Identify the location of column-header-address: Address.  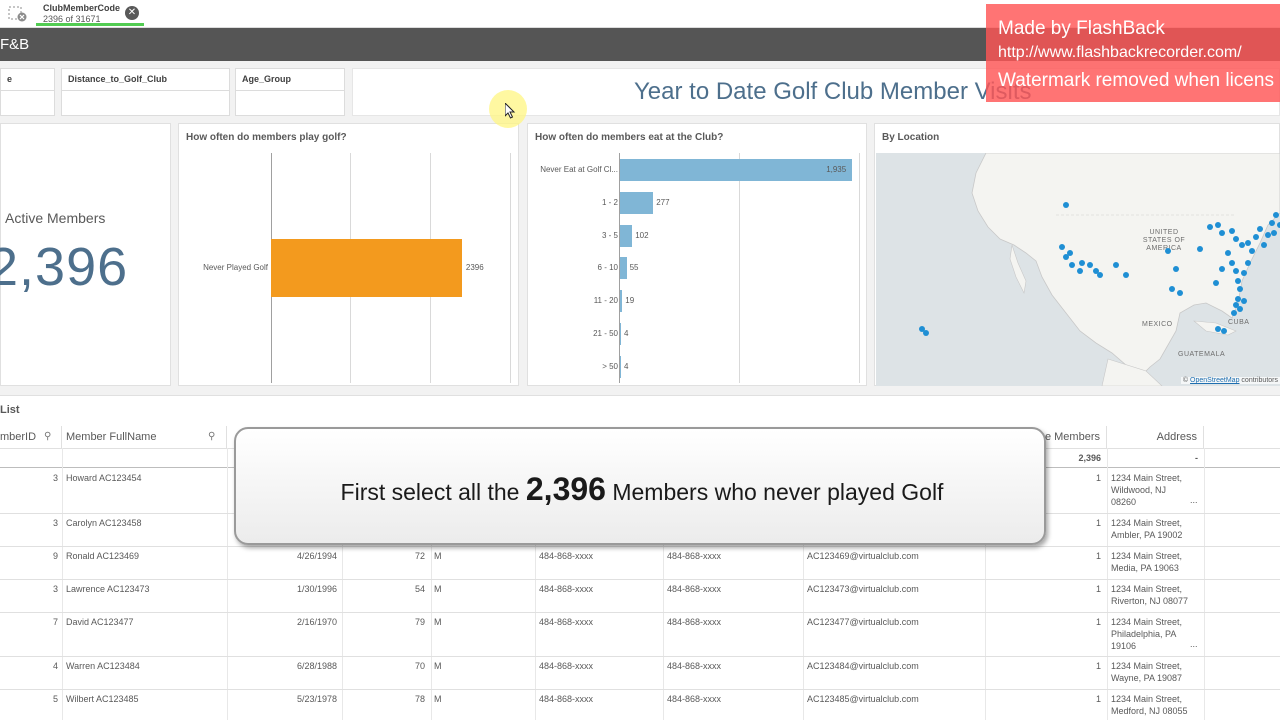
(1155, 437).